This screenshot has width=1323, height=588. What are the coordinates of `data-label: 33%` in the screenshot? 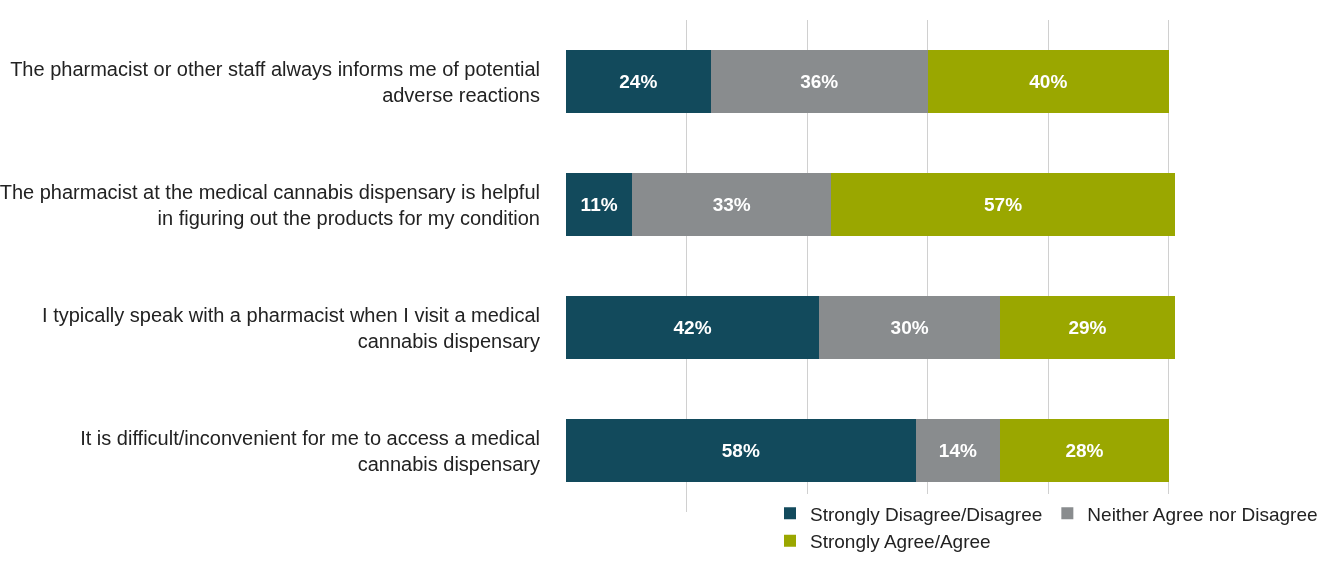 It's located at (731, 204).